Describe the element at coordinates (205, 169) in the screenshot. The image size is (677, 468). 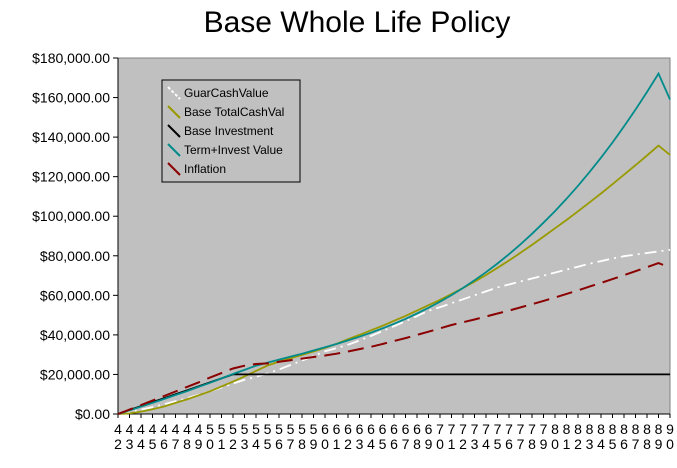
I see `legend-label: Inflation` at that location.